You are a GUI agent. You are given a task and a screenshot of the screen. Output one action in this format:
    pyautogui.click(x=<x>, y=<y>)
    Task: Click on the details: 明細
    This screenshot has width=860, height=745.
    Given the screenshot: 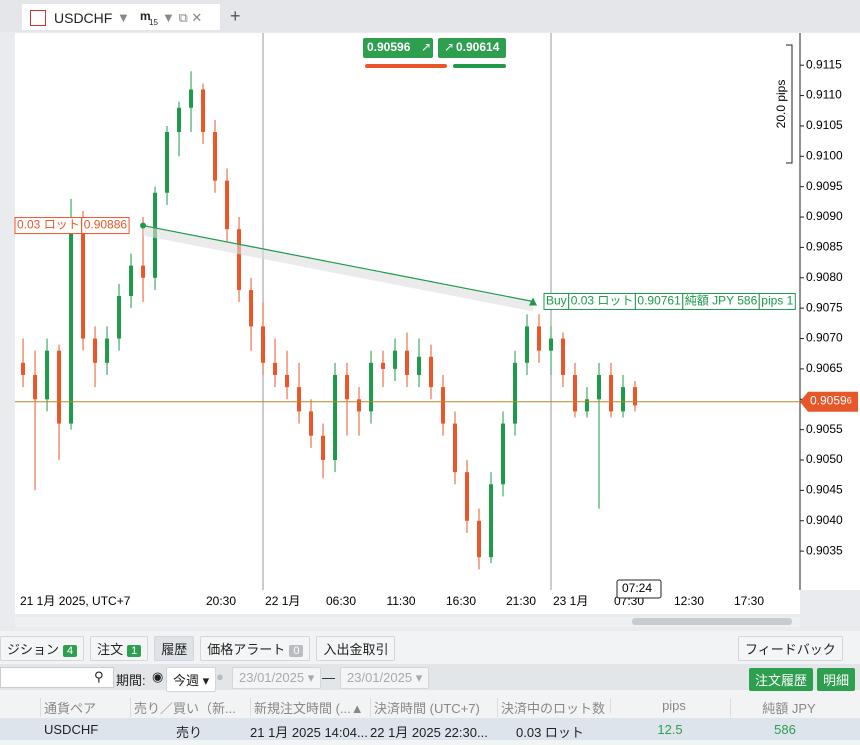 What is the action you would take?
    pyautogui.click(x=836, y=679)
    